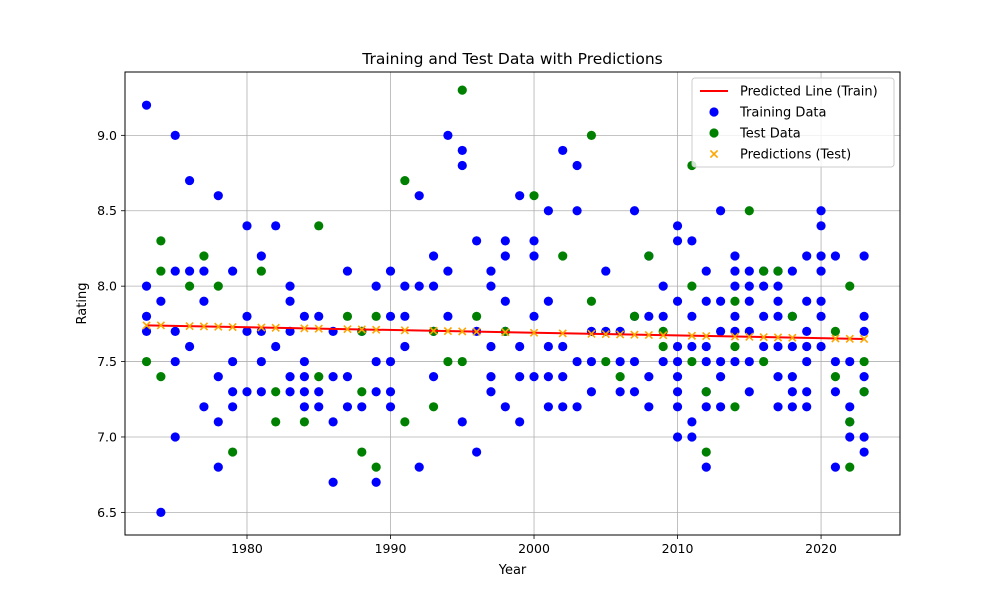 This screenshot has height=600, width=1000. What do you see at coordinates (755, 134) in the screenshot?
I see `legend-item: Test Data` at bounding box center [755, 134].